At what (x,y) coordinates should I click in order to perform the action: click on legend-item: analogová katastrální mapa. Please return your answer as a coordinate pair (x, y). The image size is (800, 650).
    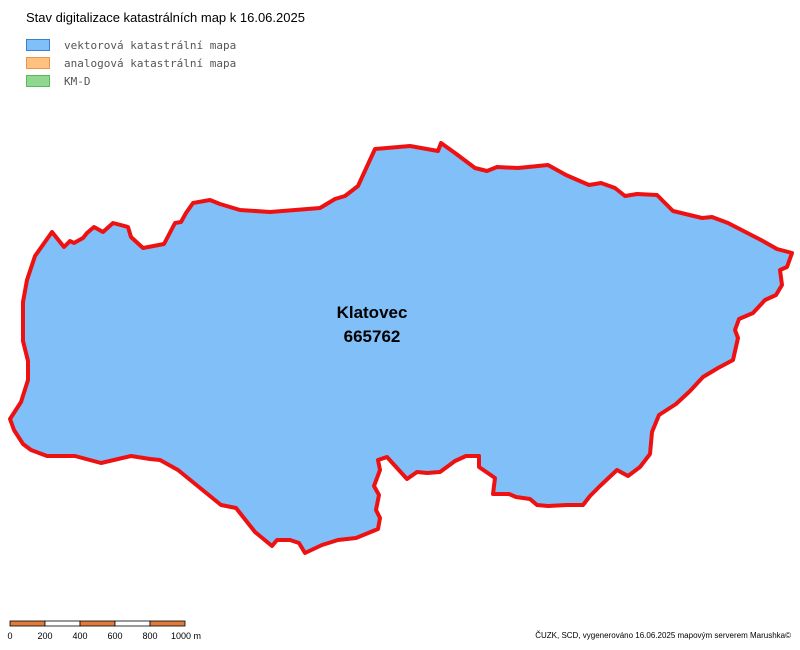
    Looking at the image, I should click on (131, 63).